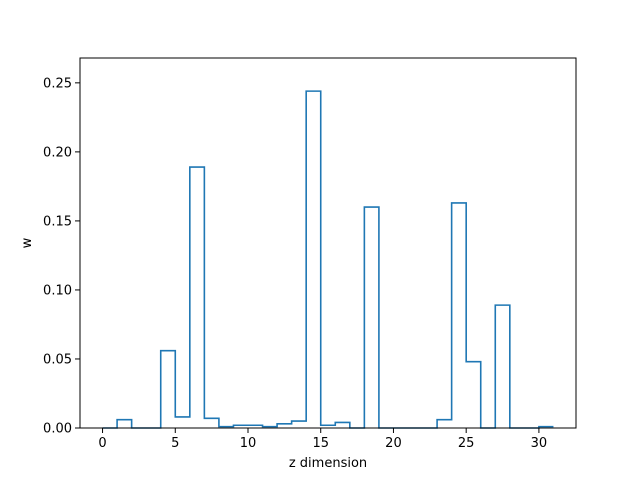 This screenshot has height=480, width=640. I want to click on y-tick-label: 0.20, so click(57, 152).